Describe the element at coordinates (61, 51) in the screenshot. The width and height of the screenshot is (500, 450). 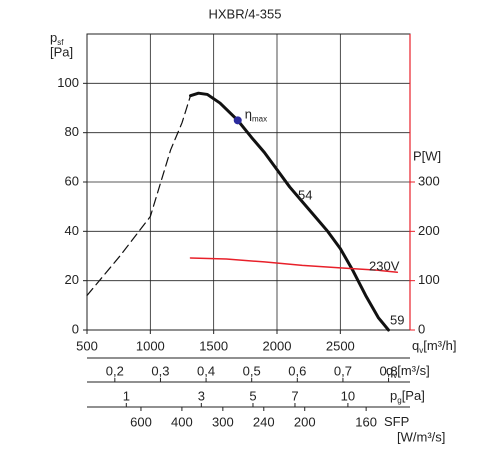
I see `y-label-unit: [Pa]` at that location.